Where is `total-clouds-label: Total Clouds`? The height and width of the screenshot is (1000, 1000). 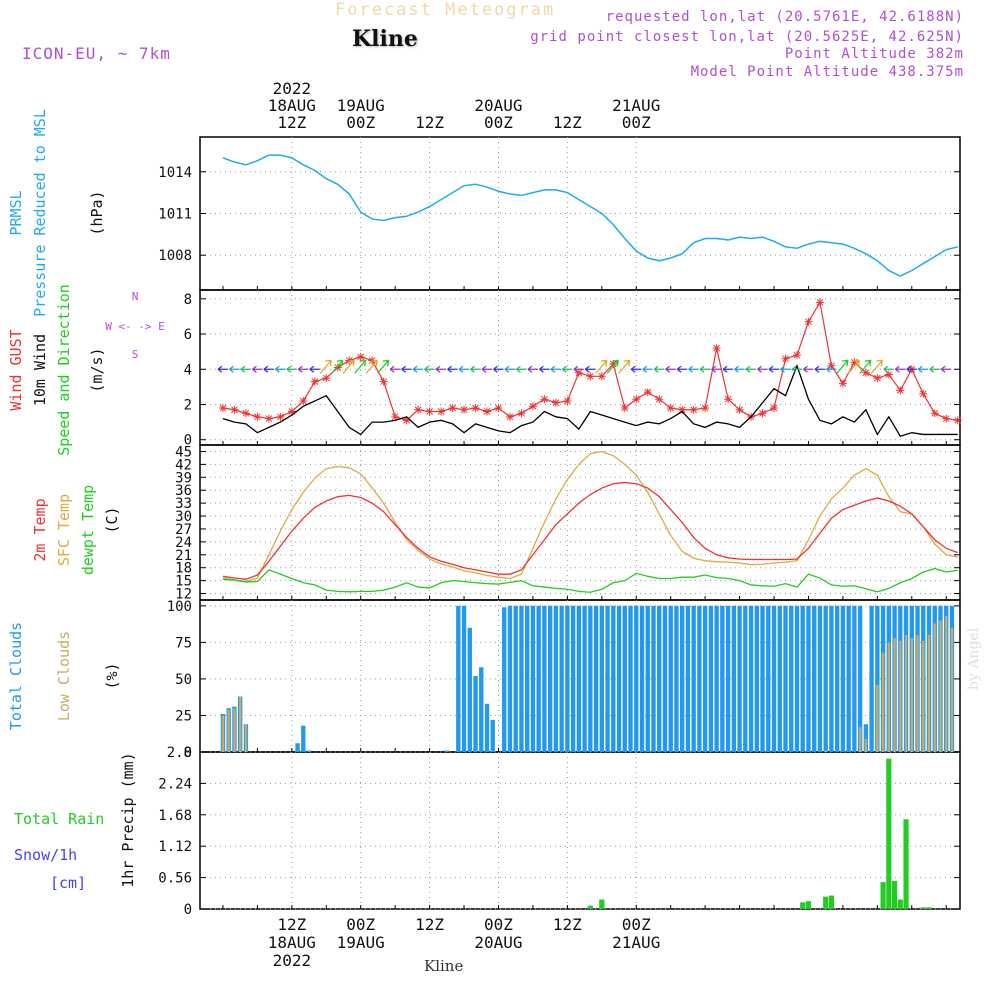
total-clouds-label: Total Clouds is located at coordinates (16, 676).